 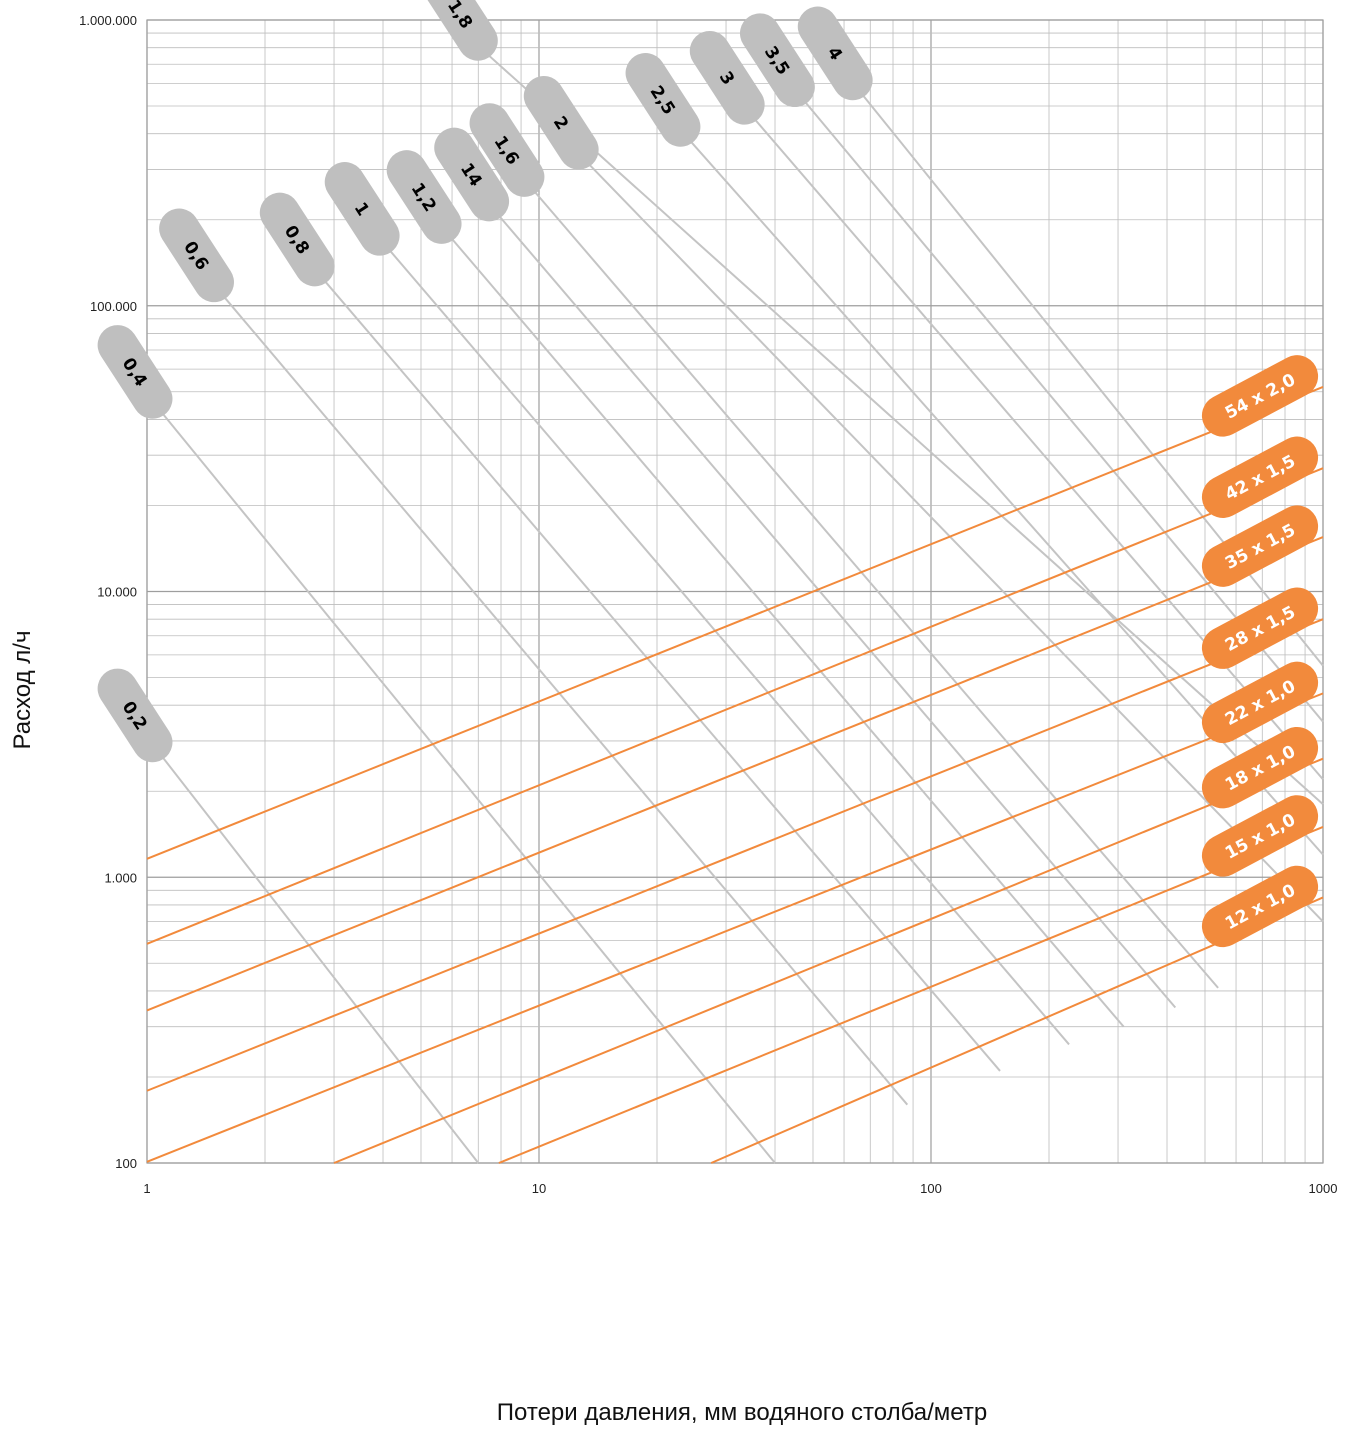 I want to click on velocity-label: 1,8, so click(x=460, y=30).